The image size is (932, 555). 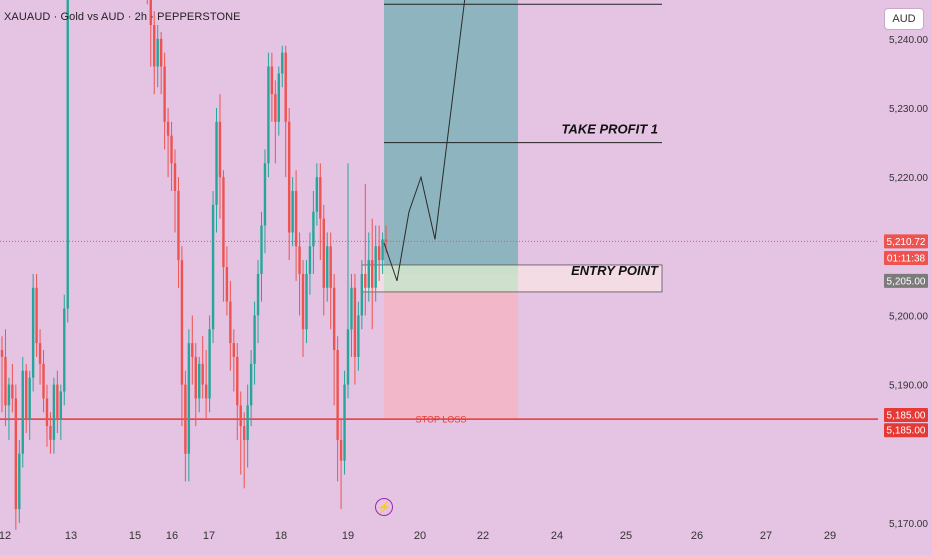 What do you see at coordinates (5, 536) in the screenshot?
I see `x-tick-label: 12` at bounding box center [5, 536].